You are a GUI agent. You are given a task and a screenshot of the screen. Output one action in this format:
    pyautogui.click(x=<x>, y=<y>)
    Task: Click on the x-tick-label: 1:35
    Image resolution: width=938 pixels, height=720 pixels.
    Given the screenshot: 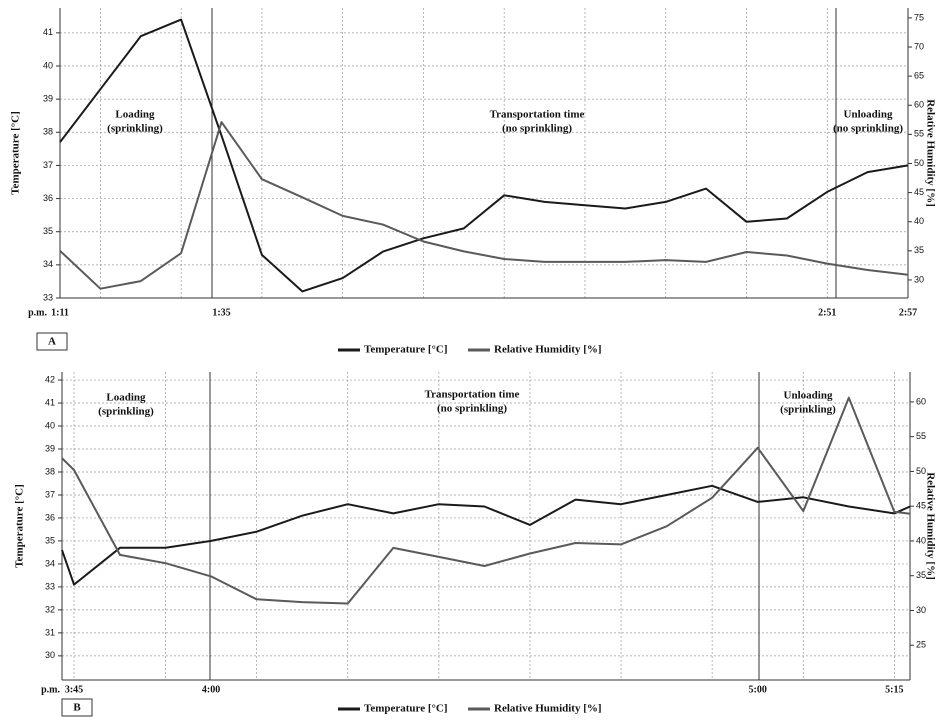 What is the action you would take?
    pyautogui.click(x=221, y=312)
    